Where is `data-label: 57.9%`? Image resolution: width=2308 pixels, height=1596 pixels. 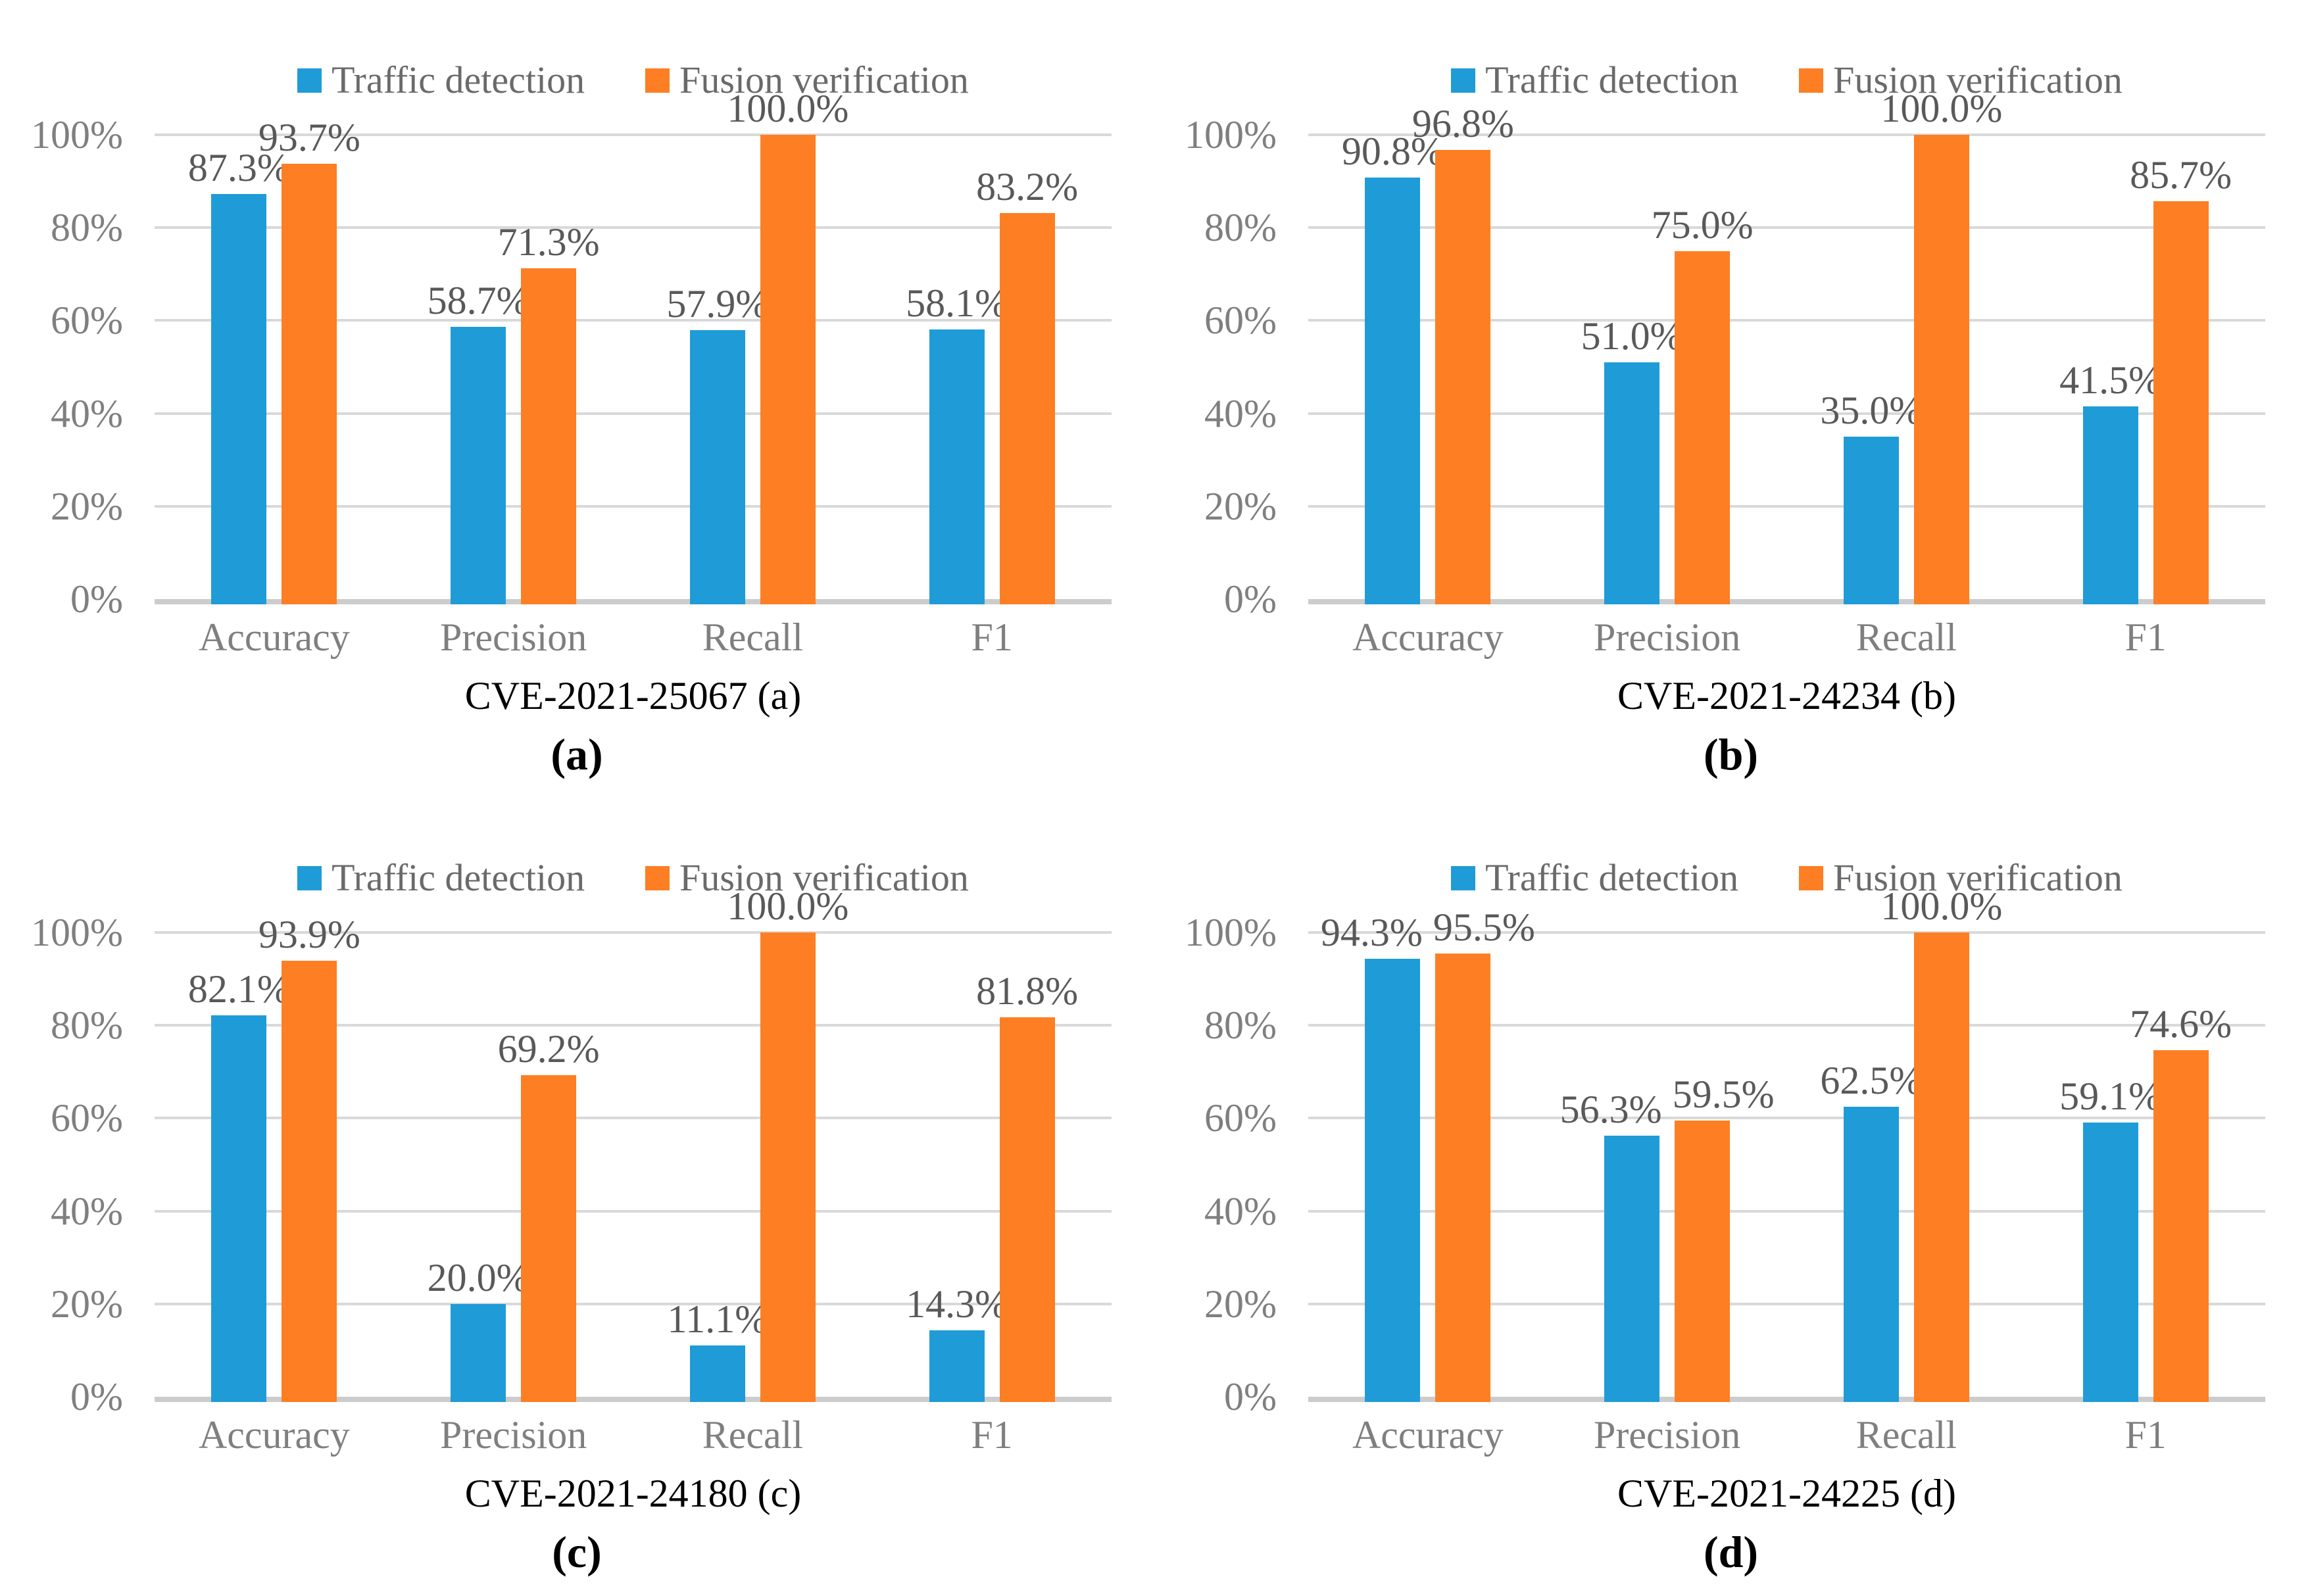 data-label: 57.9% is located at coordinates (717, 304).